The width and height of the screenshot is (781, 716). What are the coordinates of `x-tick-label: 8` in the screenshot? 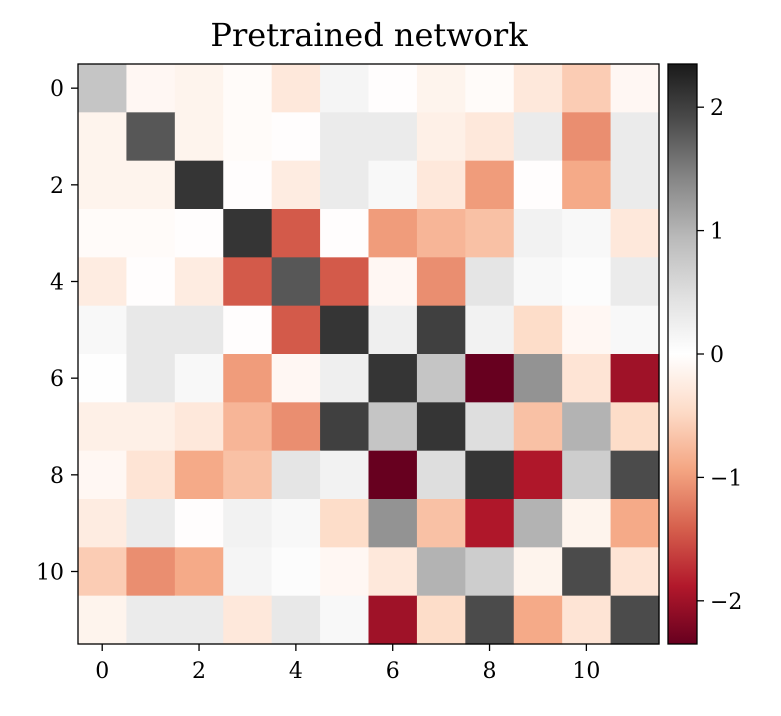 It's located at (490, 671).